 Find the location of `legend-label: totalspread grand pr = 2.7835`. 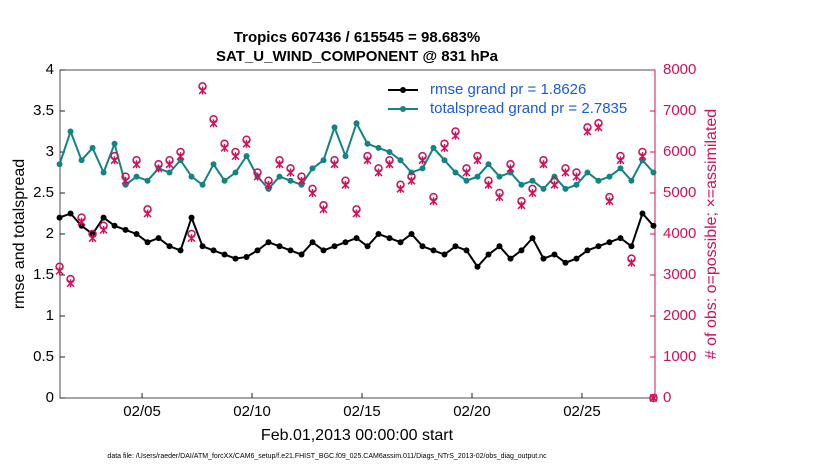

legend-label: totalspread grand pr = 2.7835 is located at coordinates (528, 108).